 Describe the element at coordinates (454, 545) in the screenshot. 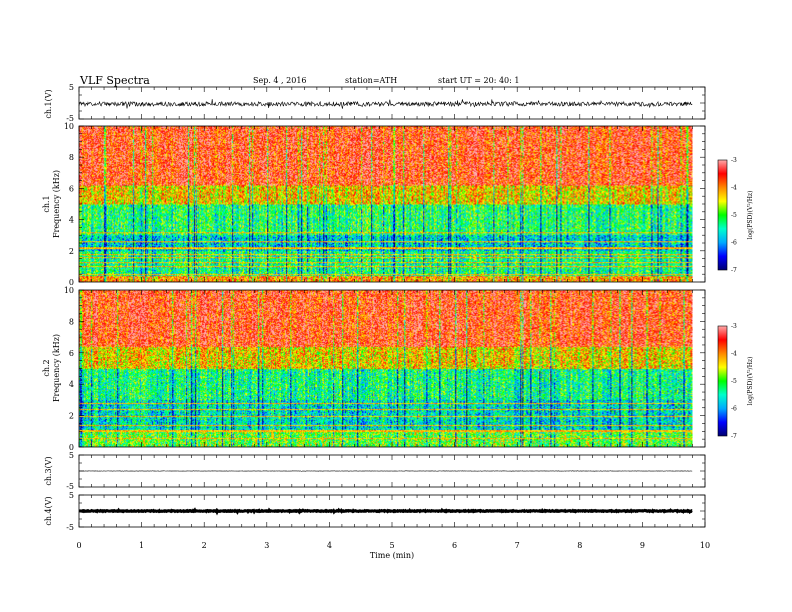

I see `x-tick-6: 6` at that location.